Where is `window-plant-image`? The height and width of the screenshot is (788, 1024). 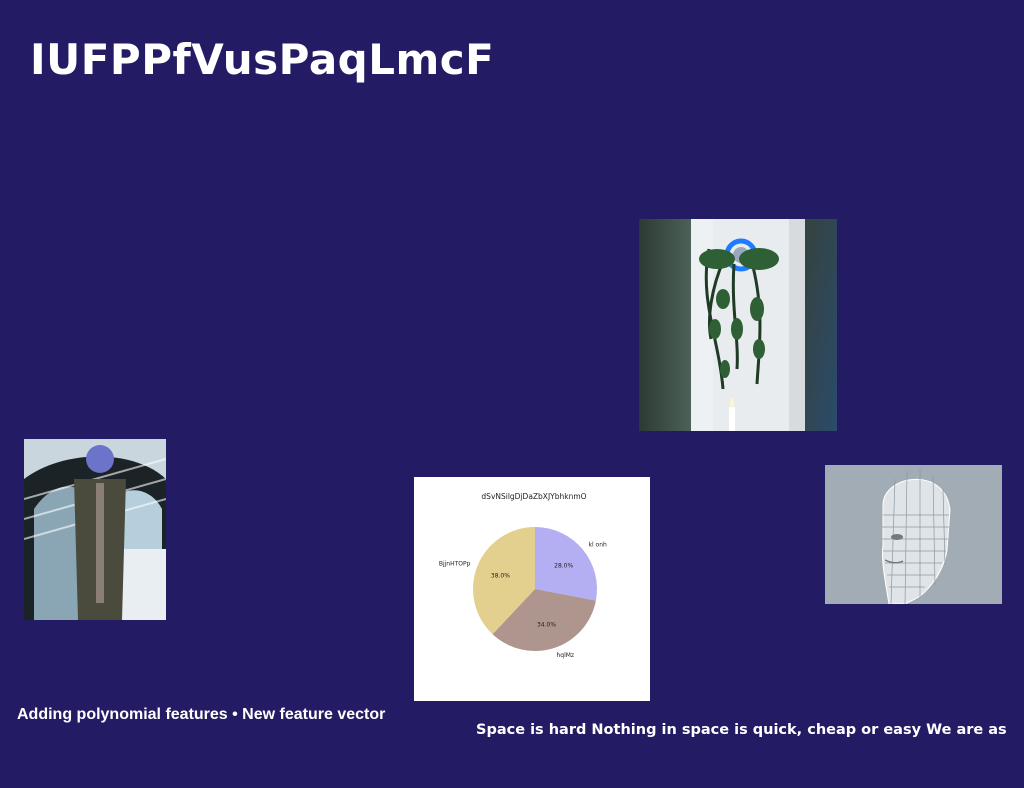 window-plant-image is located at coordinates (738, 325).